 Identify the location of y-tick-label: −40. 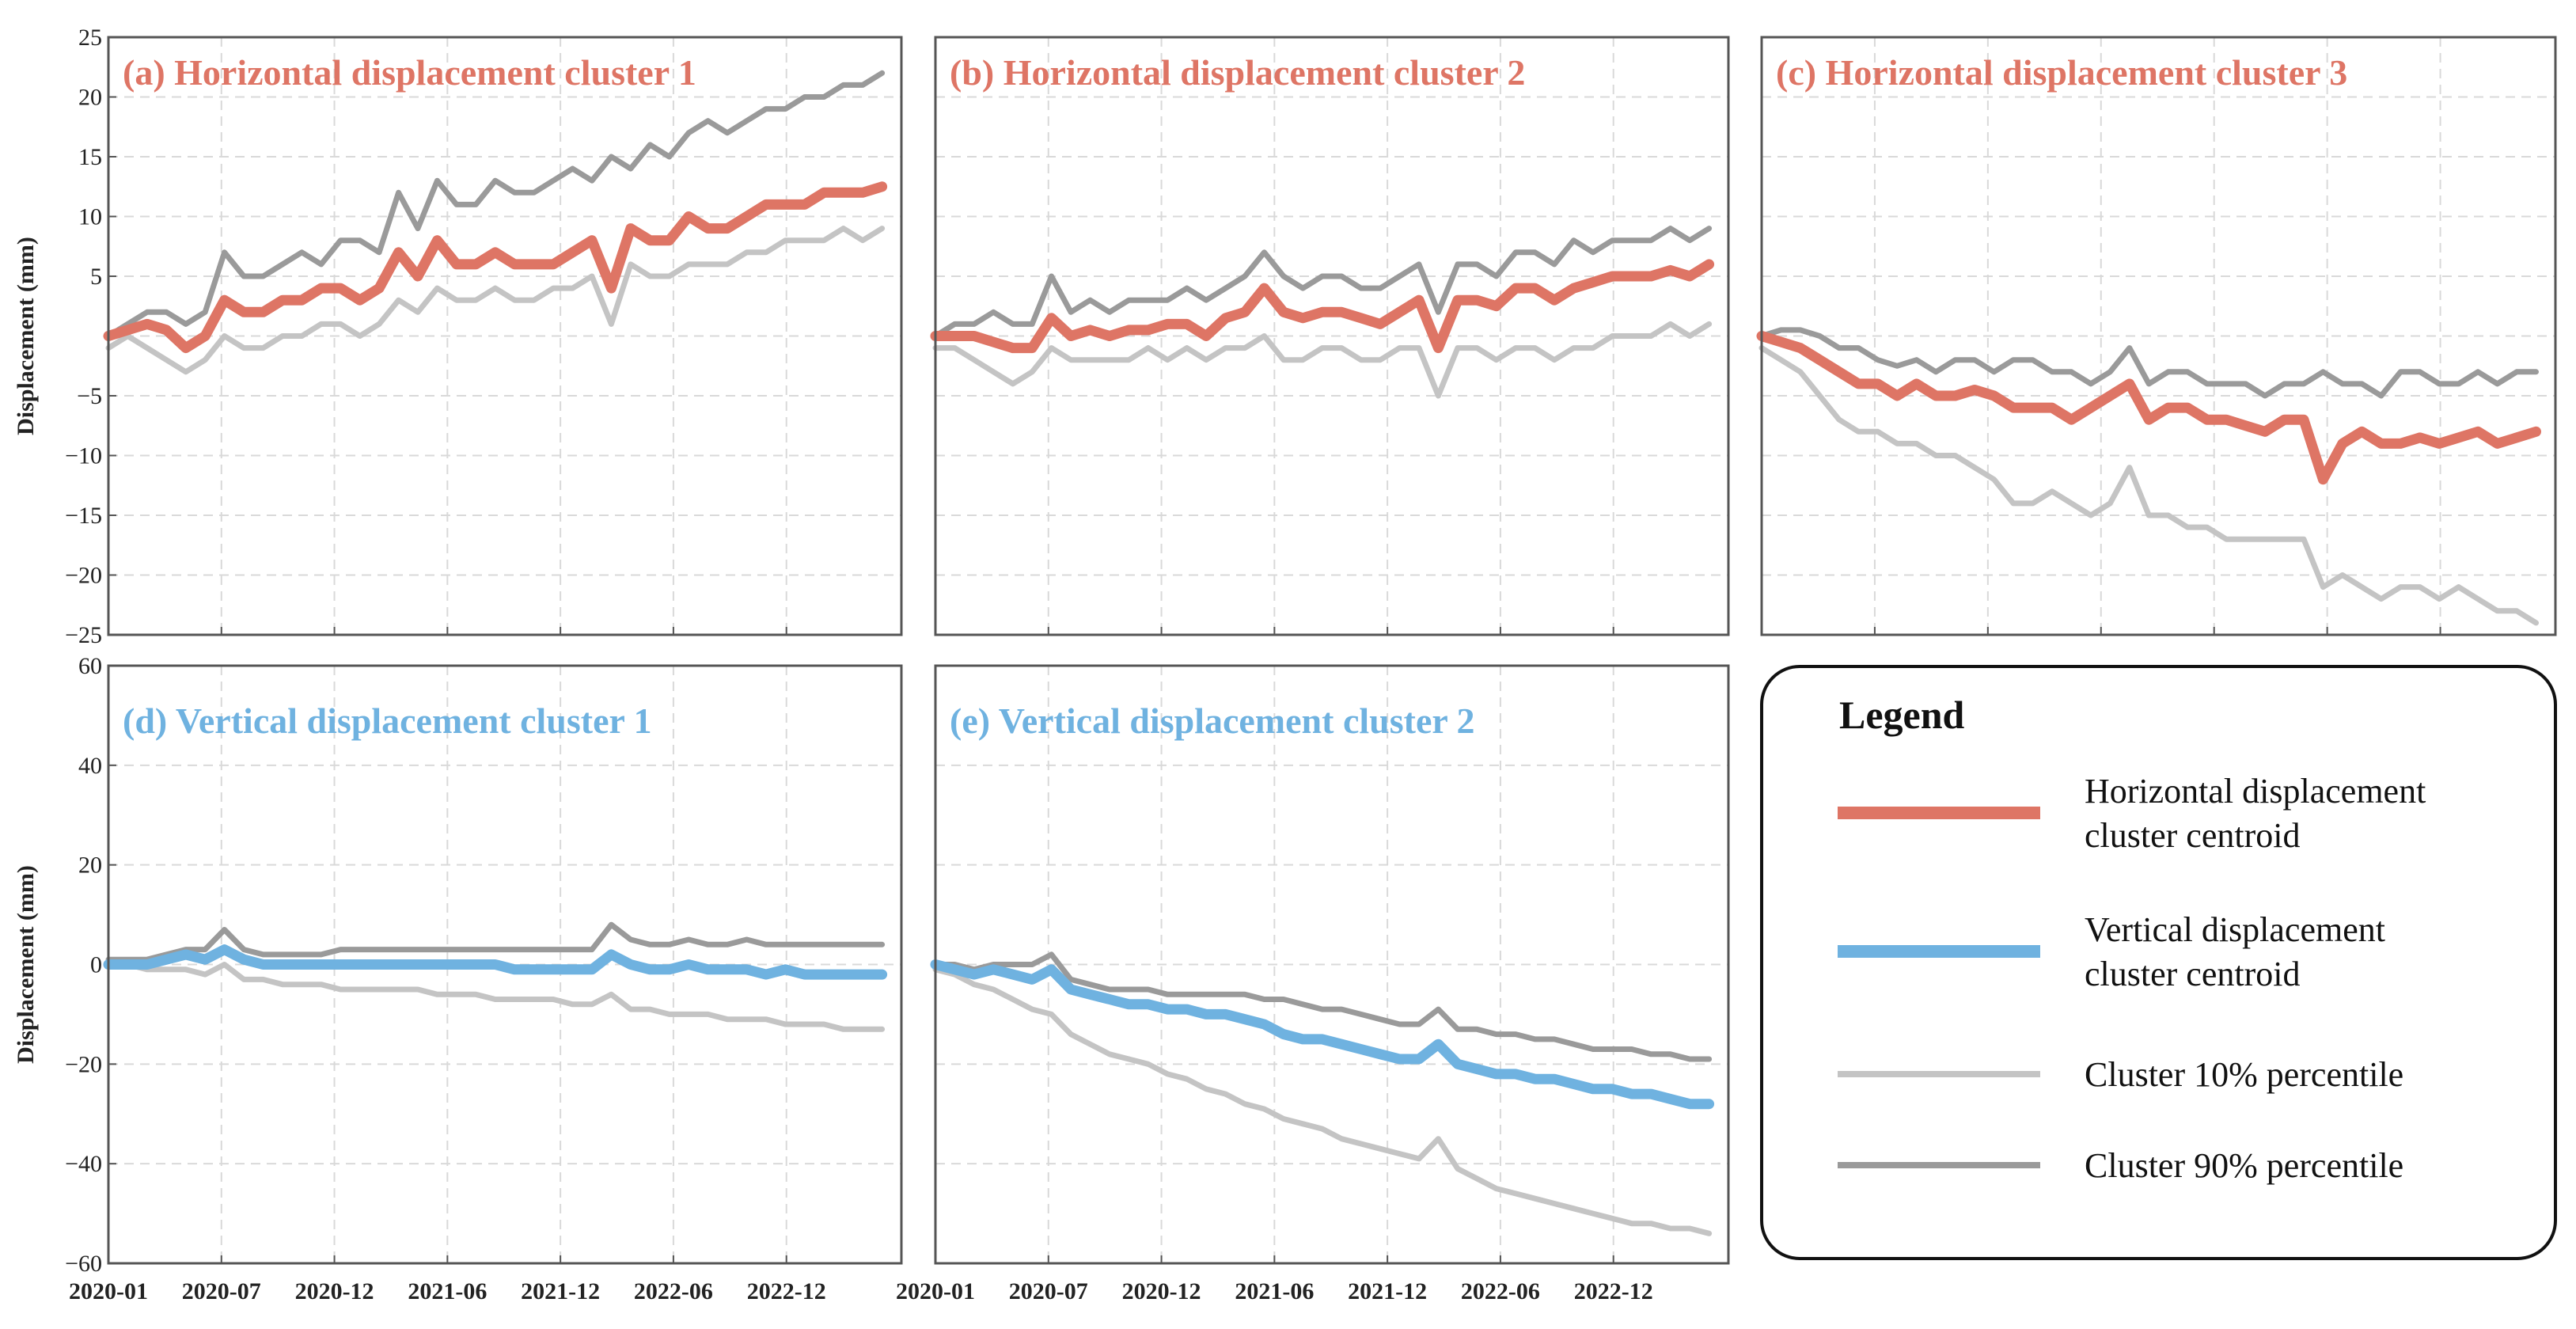
(83, 1164).